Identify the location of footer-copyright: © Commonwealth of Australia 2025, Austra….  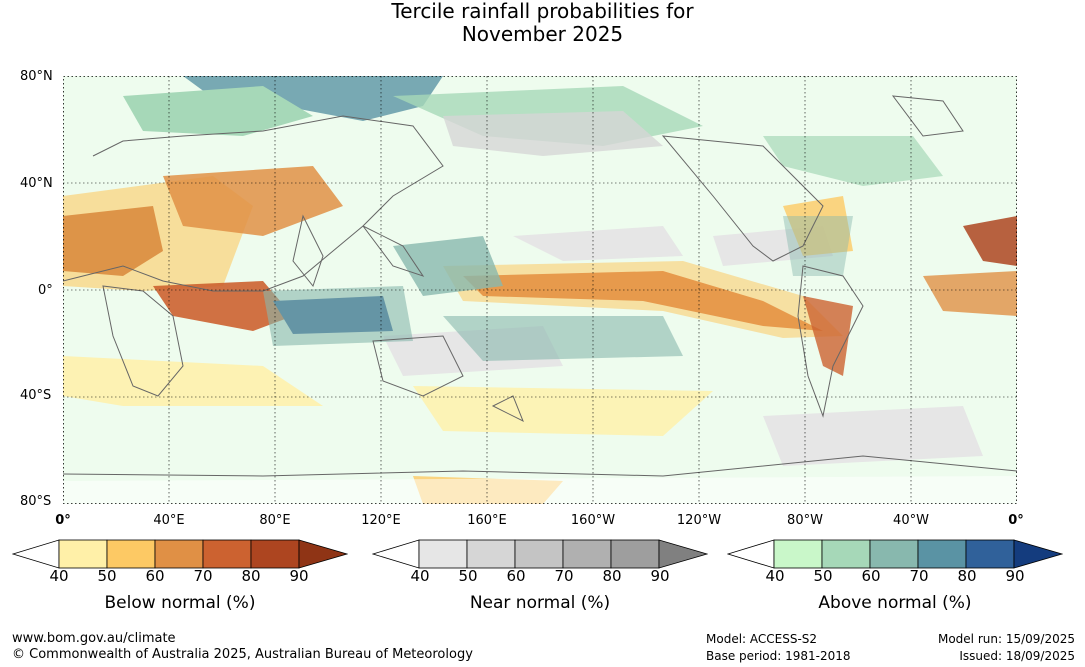
(242, 654).